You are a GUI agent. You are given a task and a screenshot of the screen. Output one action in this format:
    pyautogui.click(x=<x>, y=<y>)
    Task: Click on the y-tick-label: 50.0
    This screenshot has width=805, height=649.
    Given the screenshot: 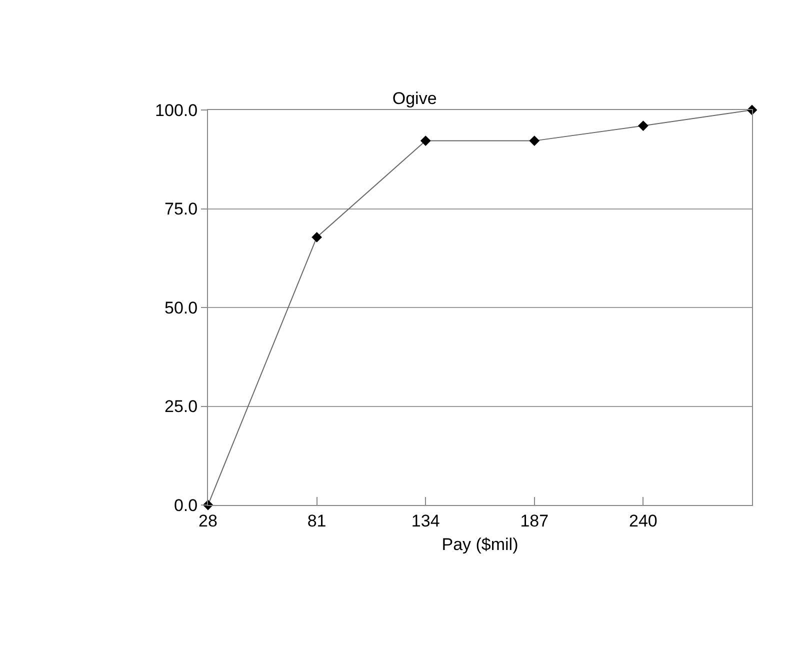 What is the action you would take?
    pyautogui.click(x=181, y=308)
    